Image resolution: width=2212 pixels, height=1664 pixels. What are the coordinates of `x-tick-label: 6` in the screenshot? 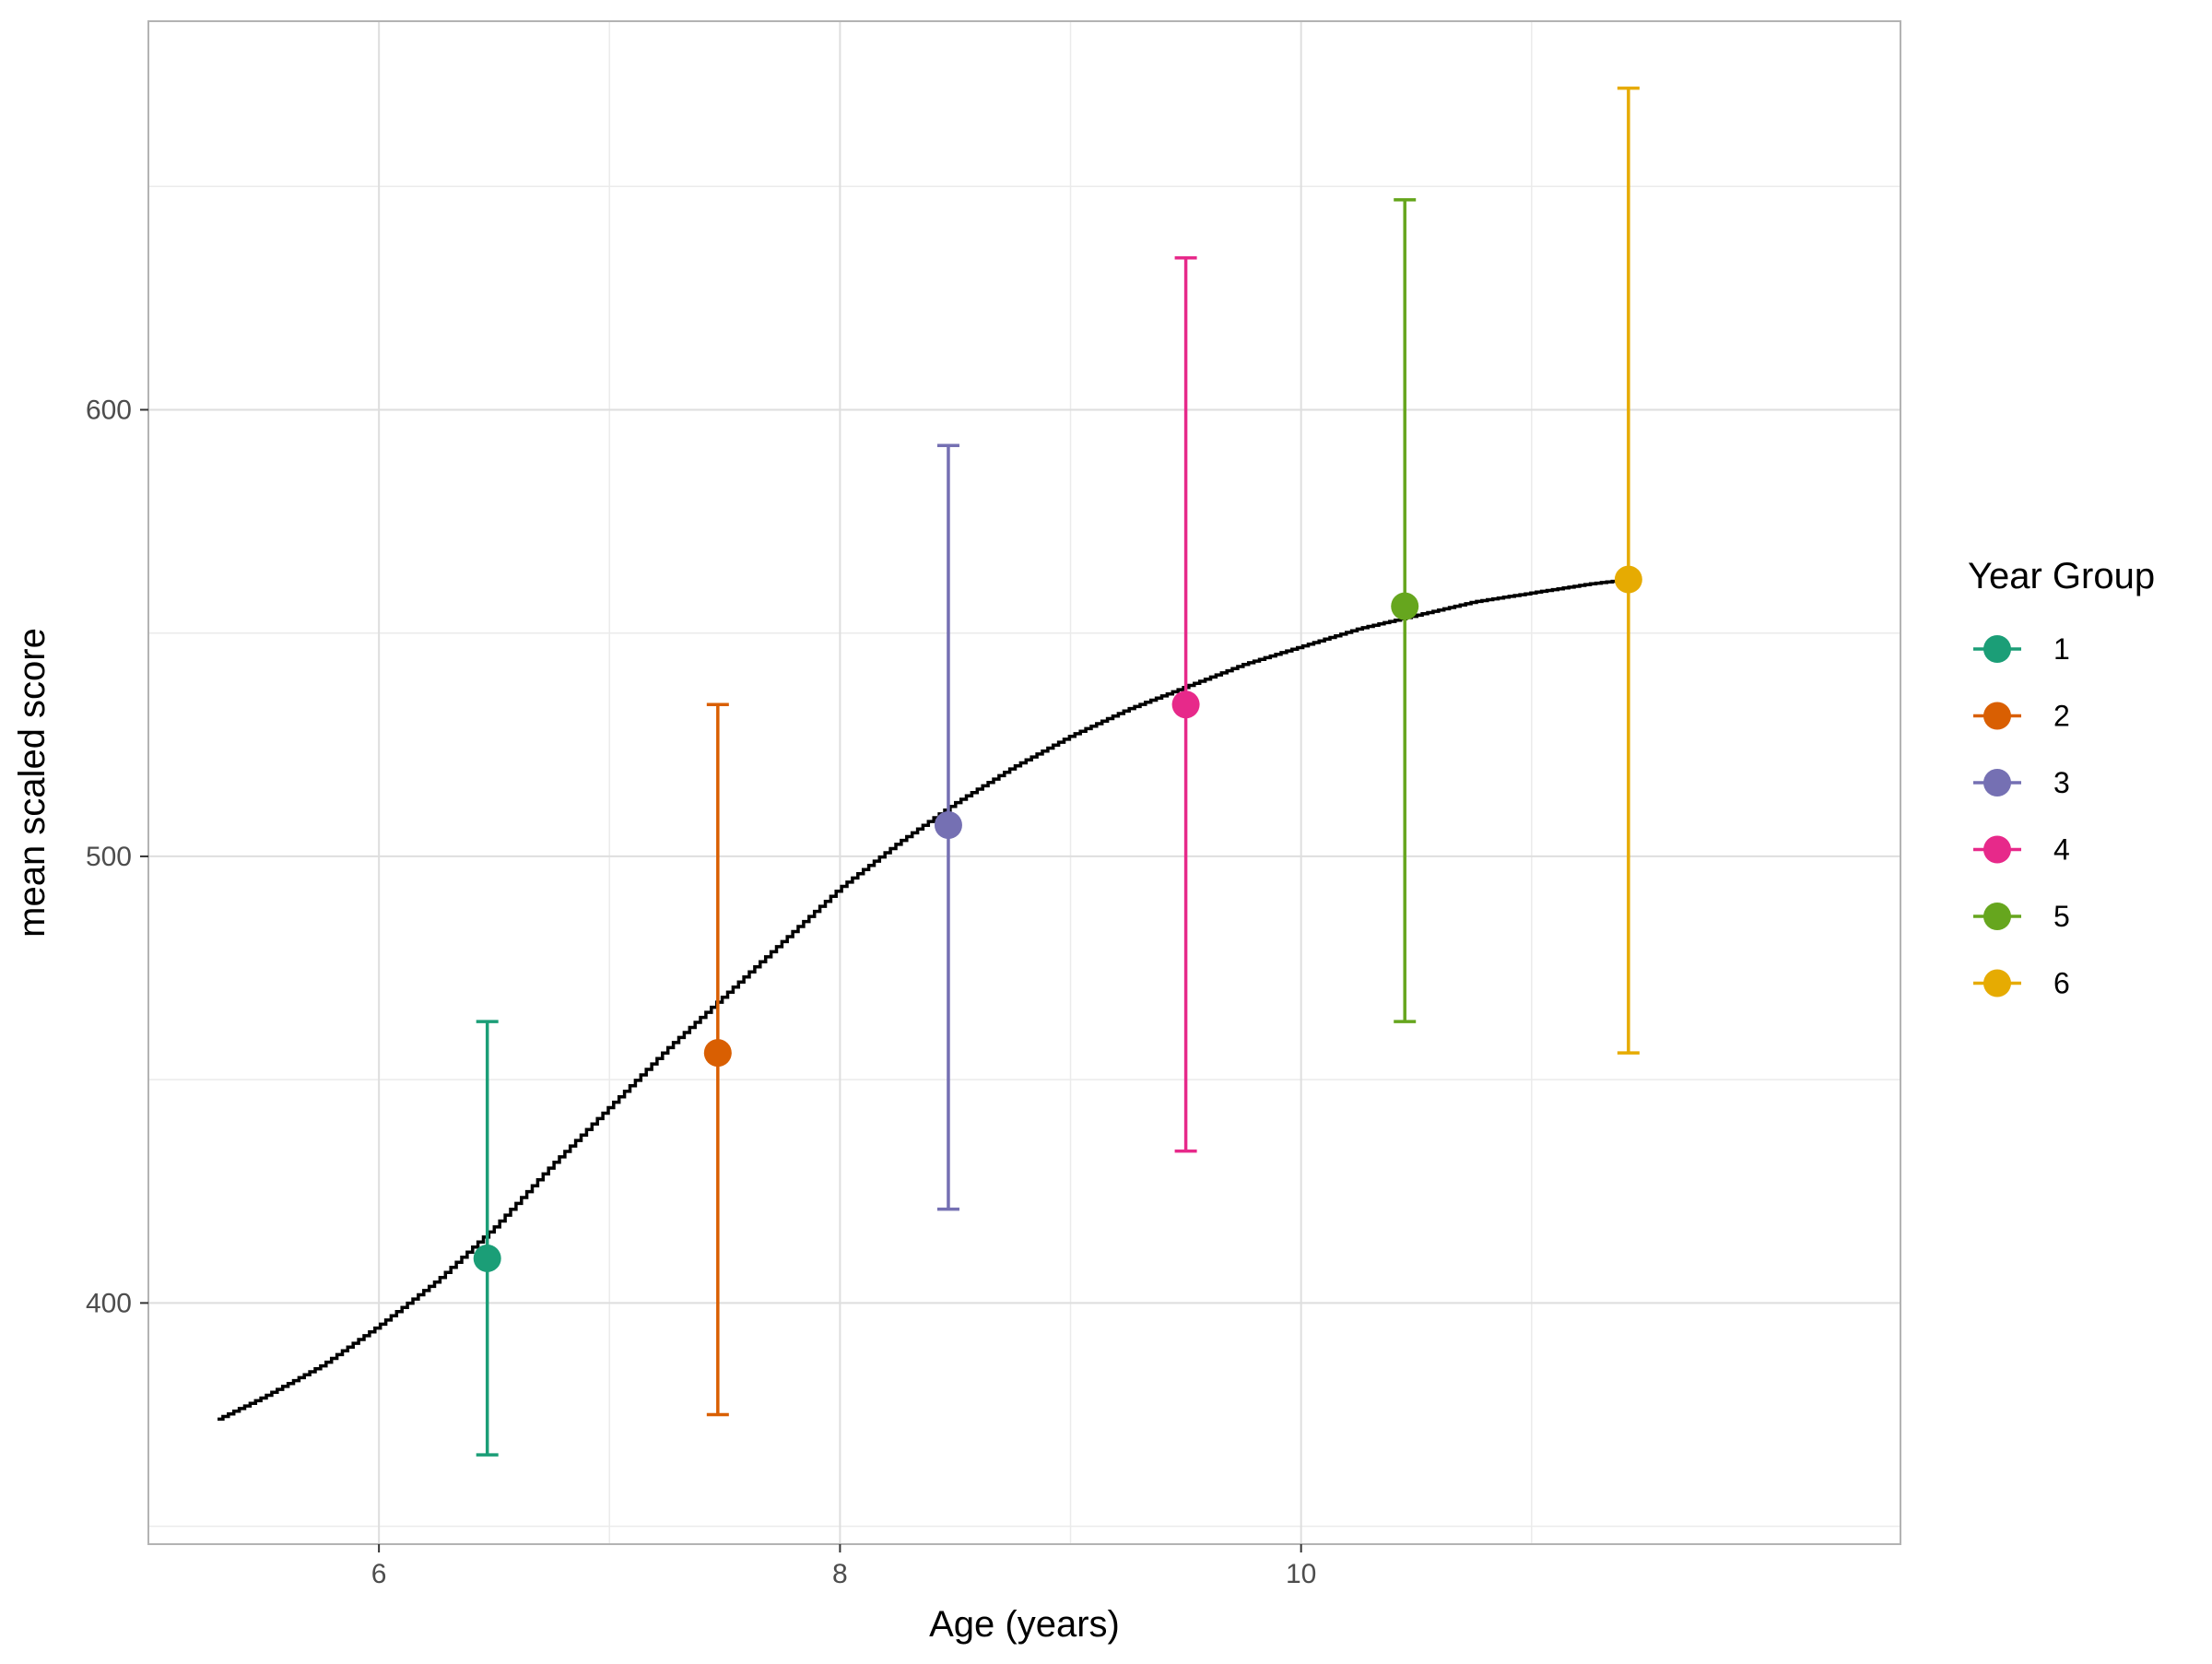 It's located at (379, 1574).